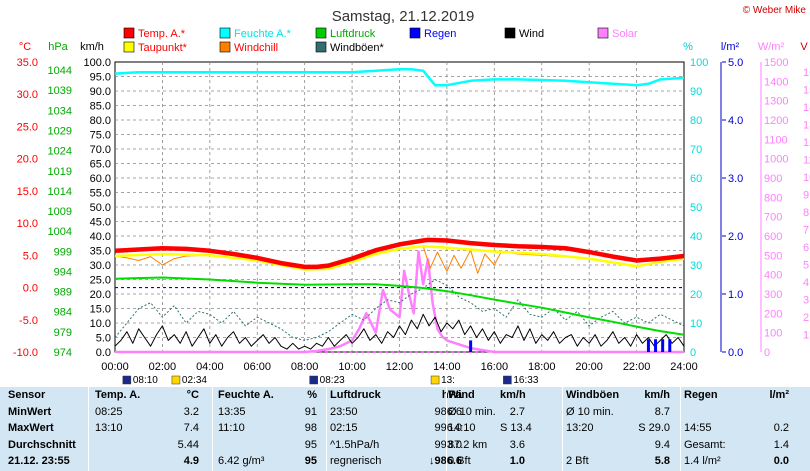 The height and width of the screenshot is (471, 810). What do you see at coordinates (776, 102) in the screenshot?
I see `tick-label-solar: 1300` at bounding box center [776, 102].